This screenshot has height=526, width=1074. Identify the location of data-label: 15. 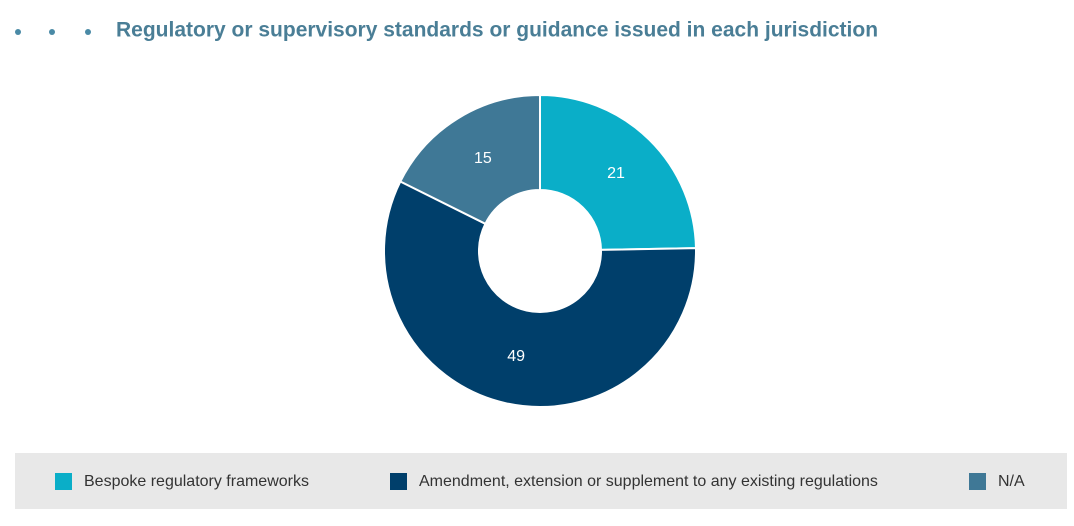
(483, 158).